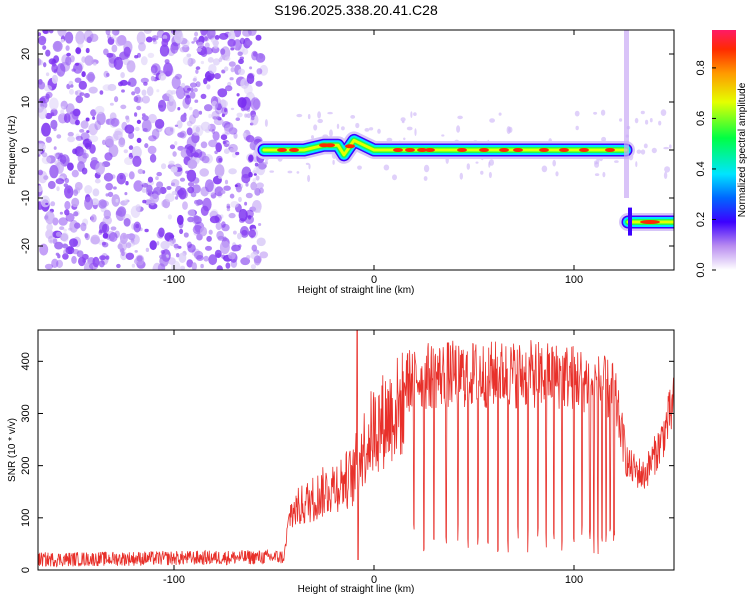 The height and width of the screenshot is (600, 750). Describe the element at coordinates (445, 147) in the screenshot. I see `signal-ridge` at that location.